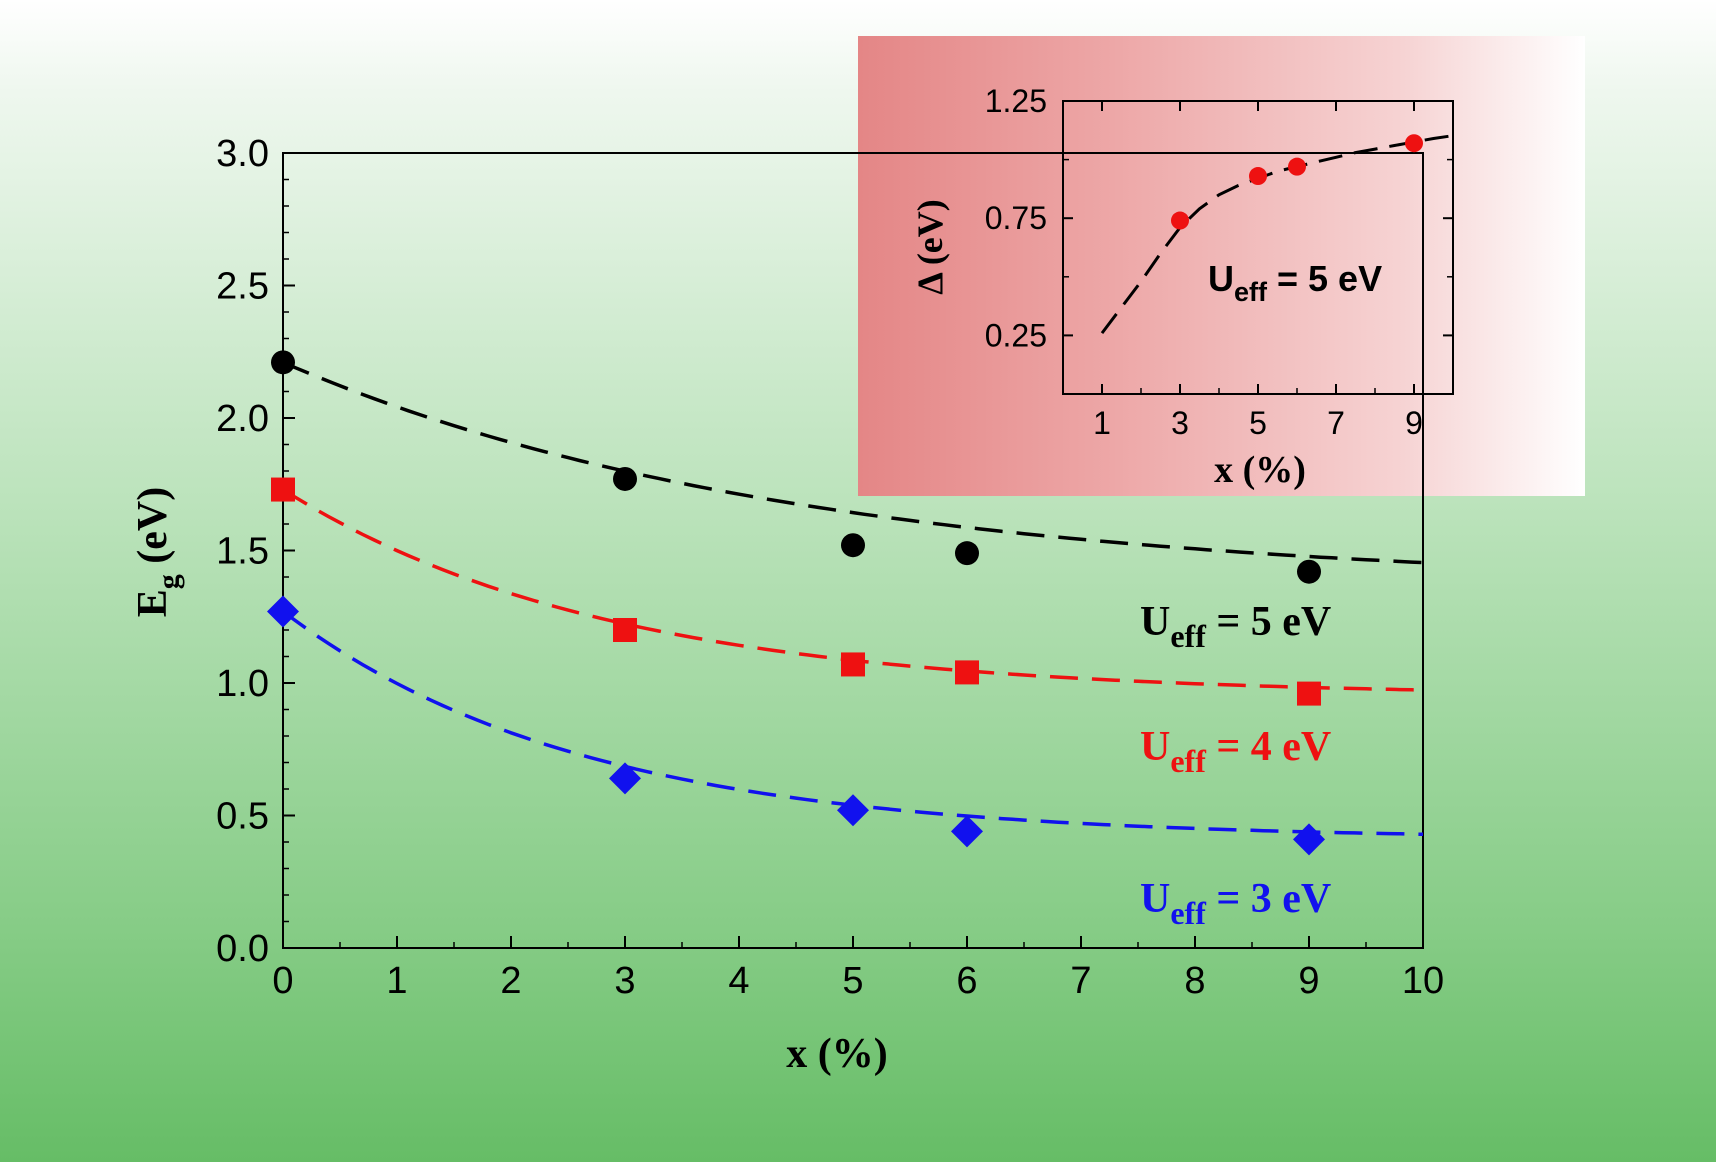  I want to click on main-x-tick-label: 9, so click(1308, 981).